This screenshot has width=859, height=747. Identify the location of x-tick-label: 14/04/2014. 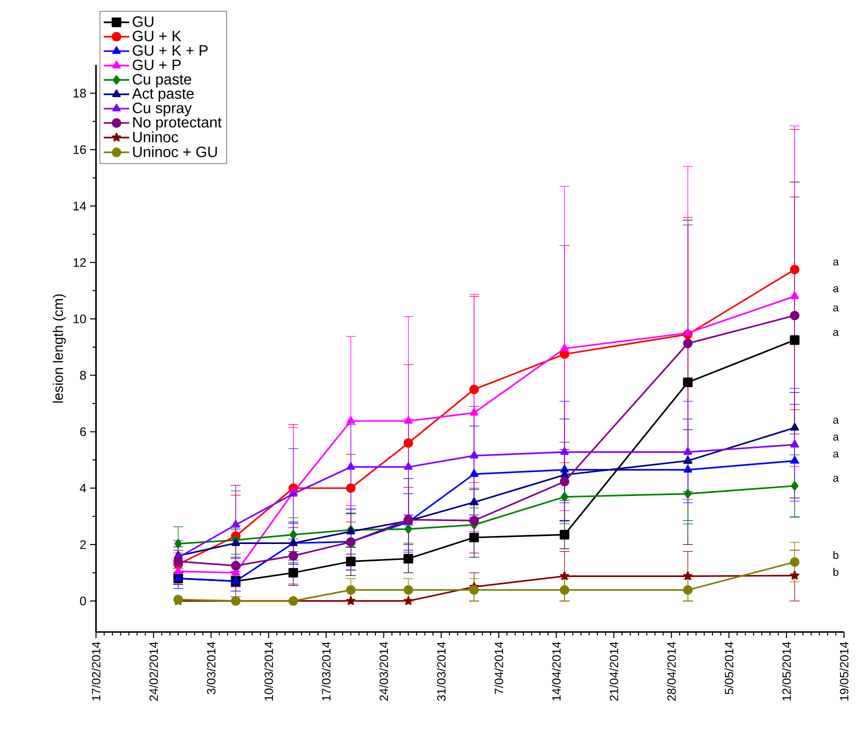
(556, 671).